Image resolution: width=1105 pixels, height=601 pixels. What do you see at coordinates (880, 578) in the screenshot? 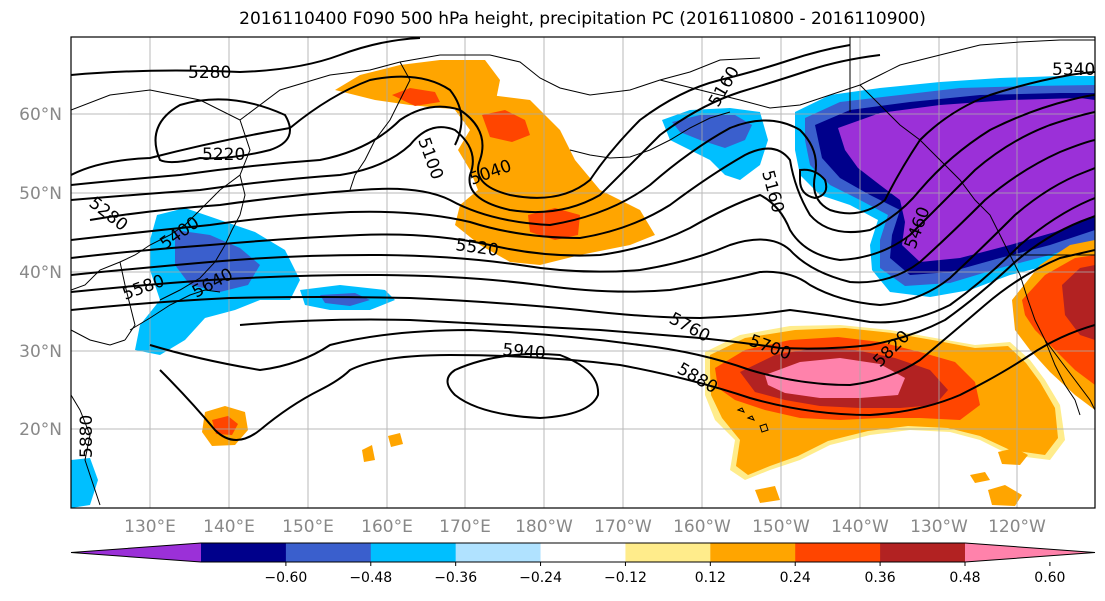
I see `colorbar-tick-label: 0.36` at bounding box center [880, 578].